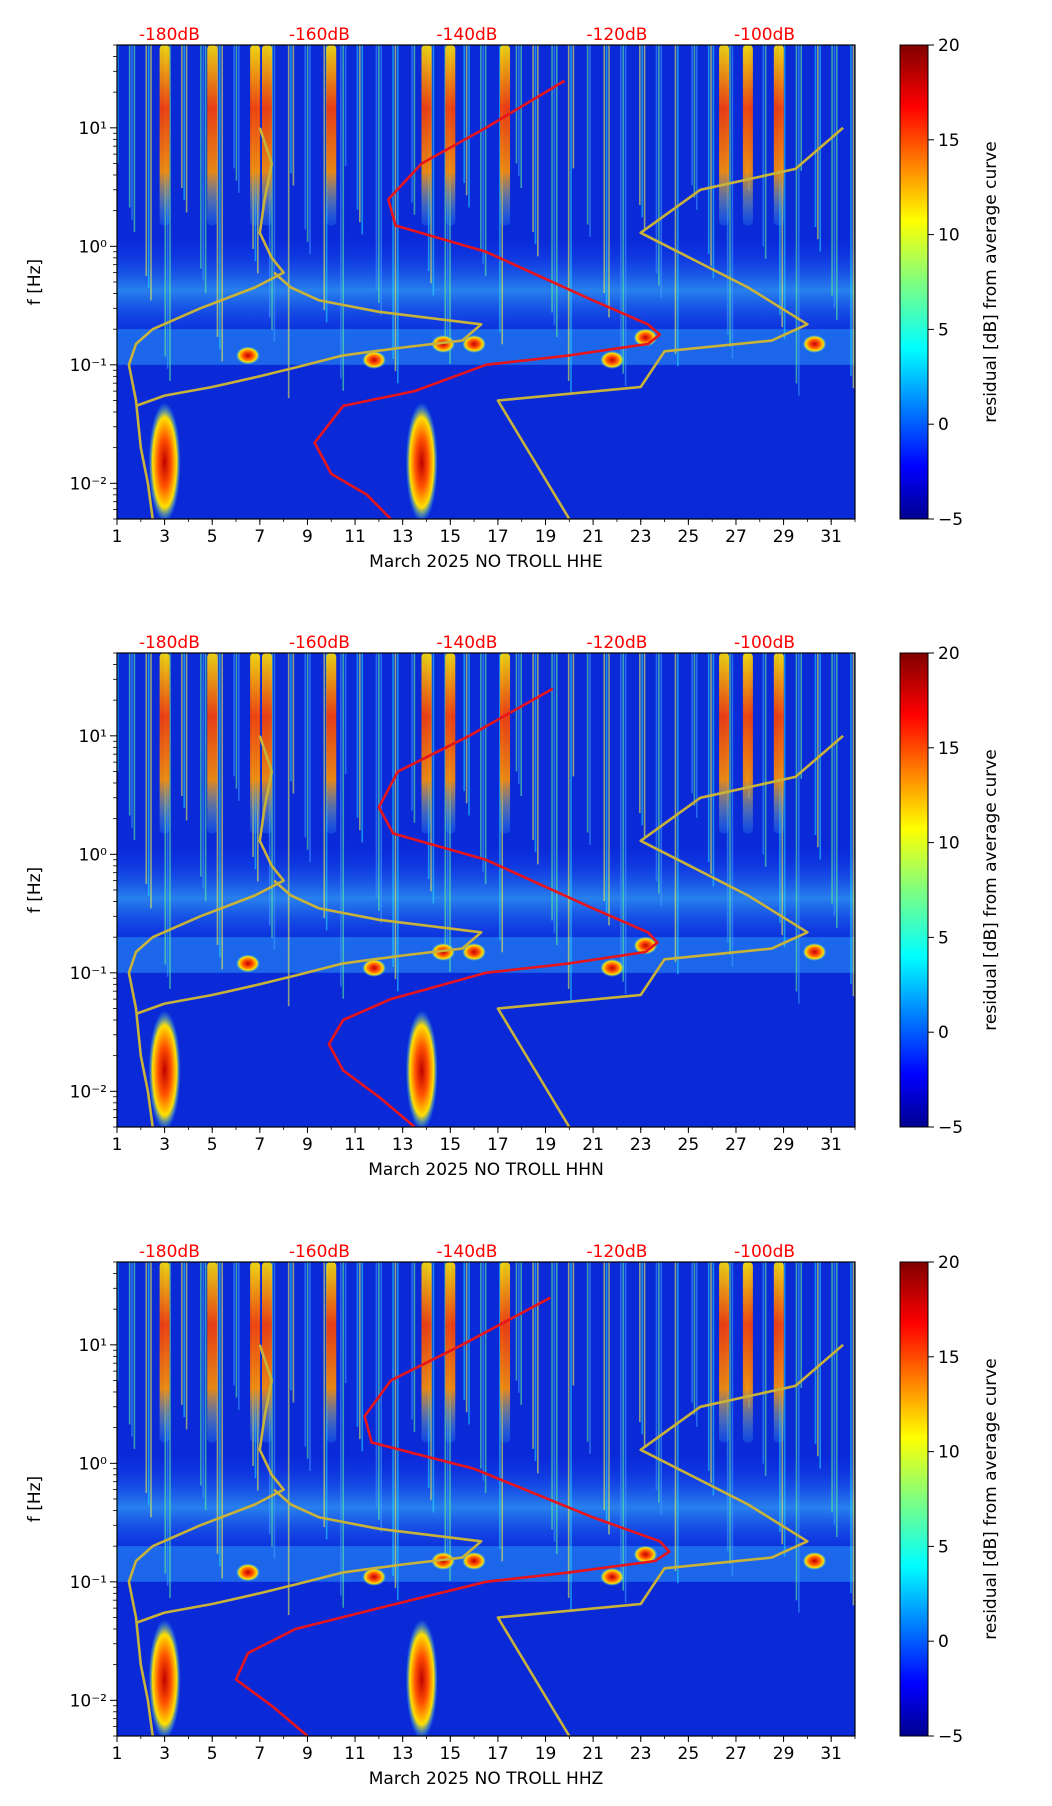 The image size is (1052, 1806). Describe the element at coordinates (206, 323) in the screenshot. I see `nlnm-curve` at that location.